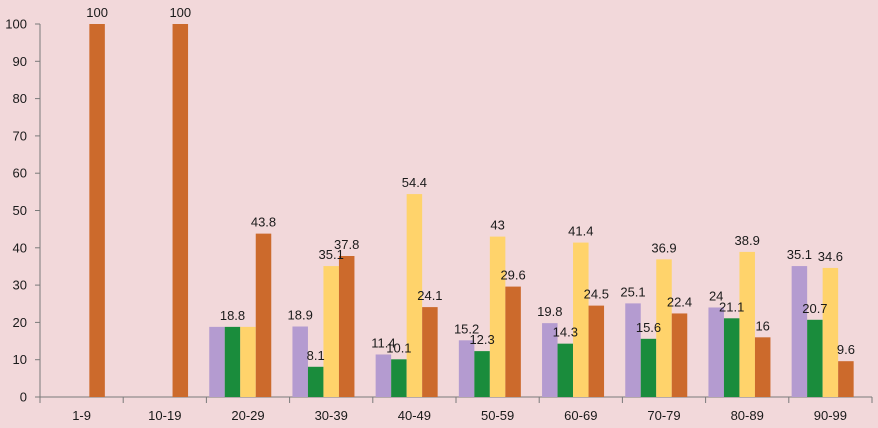 The image size is (878, 428). What do you see at coordinates (648, 327) in the screenshot?
I see `data-label: 15.6` at bounding box center [648, 327].